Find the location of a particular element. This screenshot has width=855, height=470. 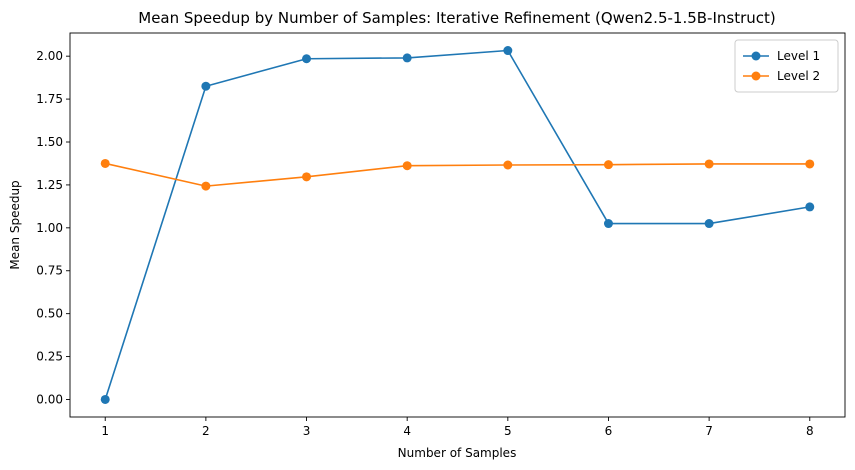

x-tick-label: 1 is located at coordinates (105, 431).